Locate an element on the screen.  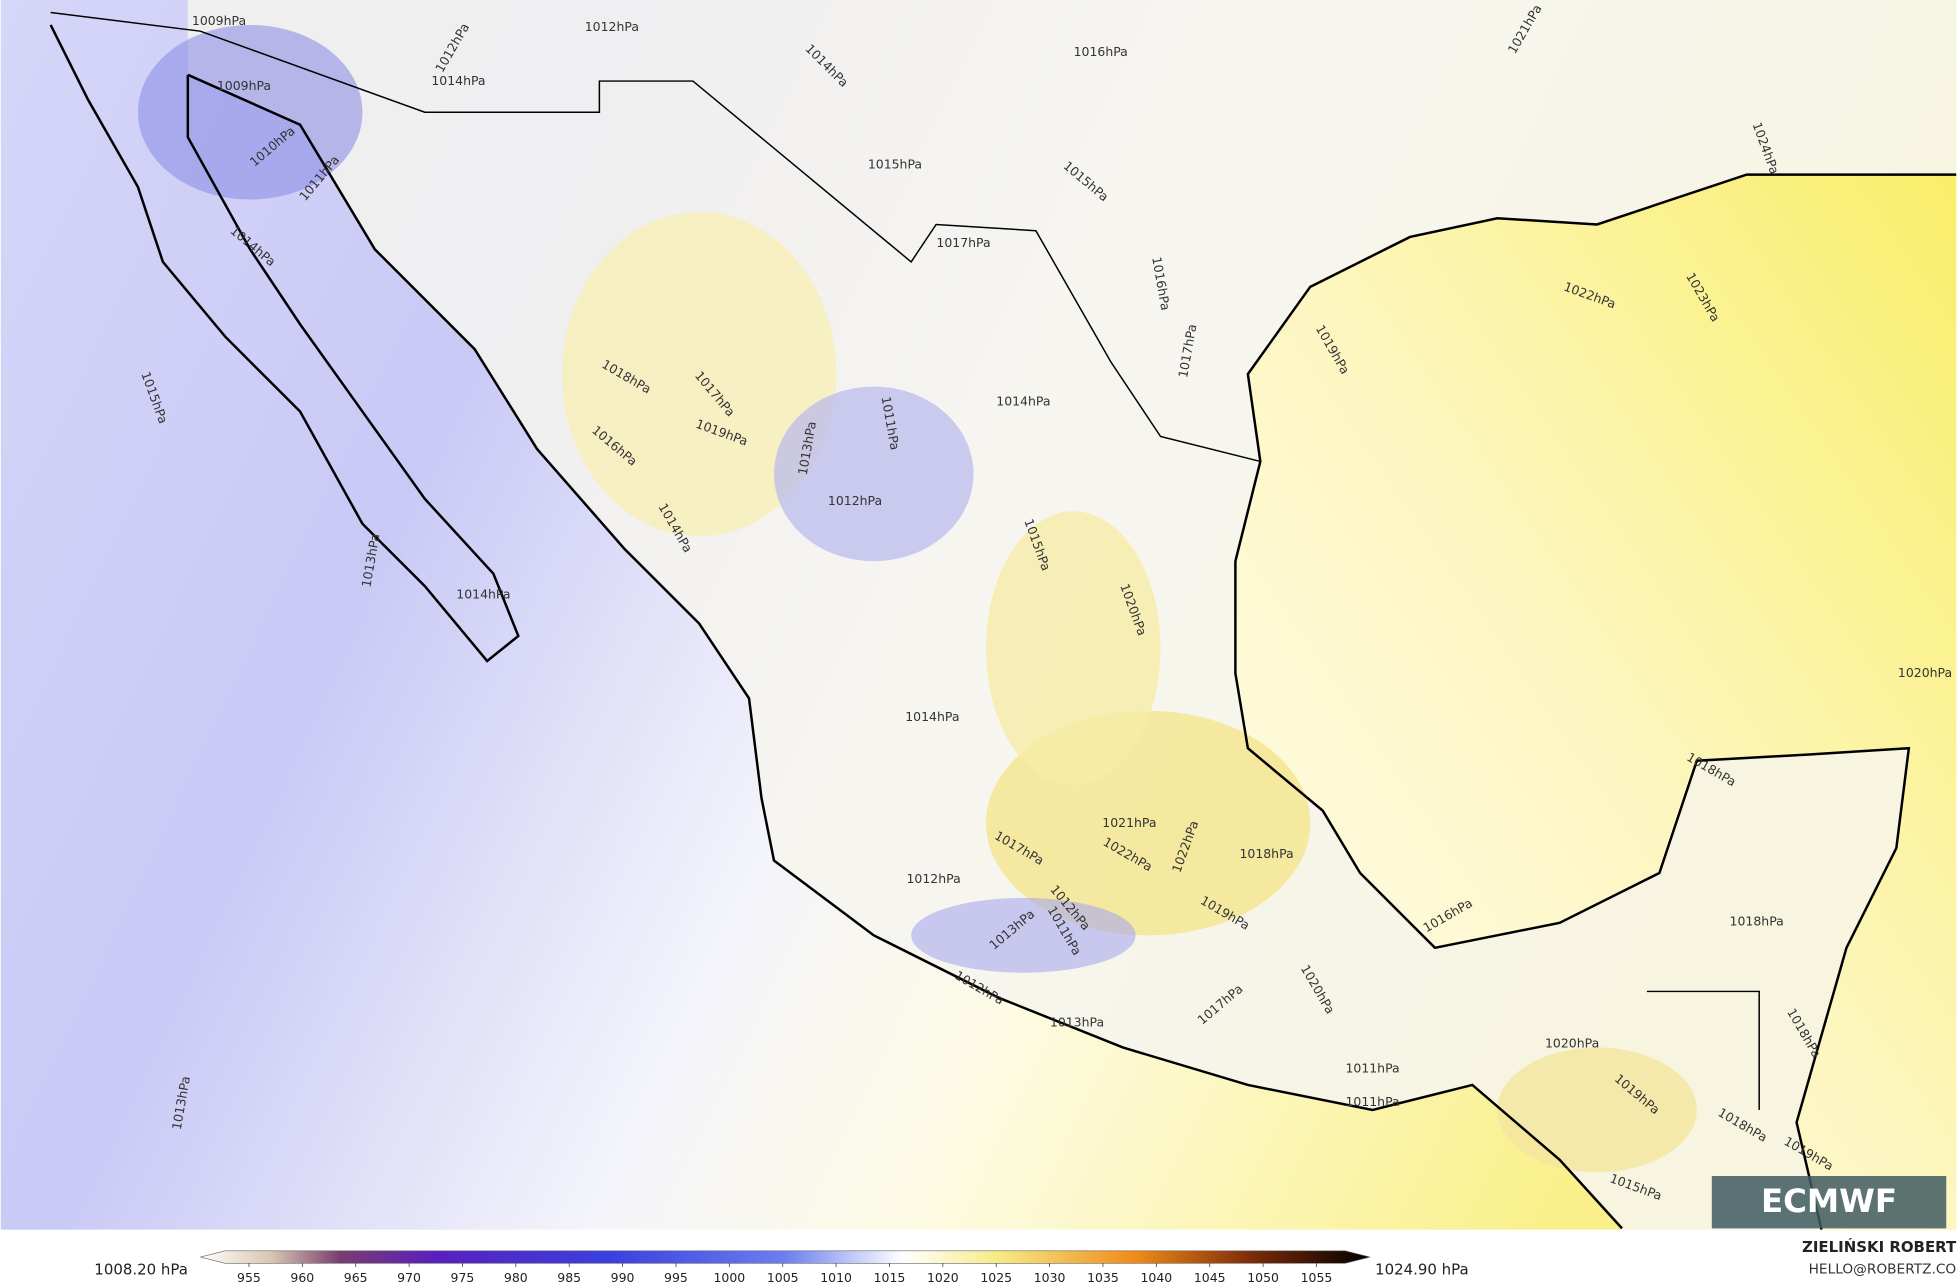
colorbar-tick-label: 965 is located at coordinates (356, 1277).